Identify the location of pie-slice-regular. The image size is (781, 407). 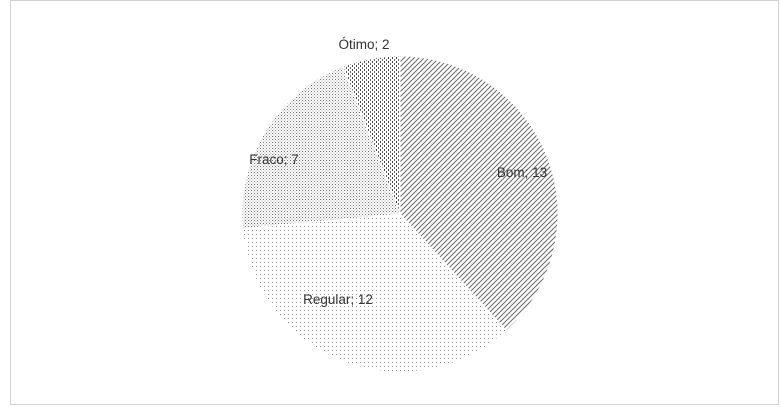
(375, 293).